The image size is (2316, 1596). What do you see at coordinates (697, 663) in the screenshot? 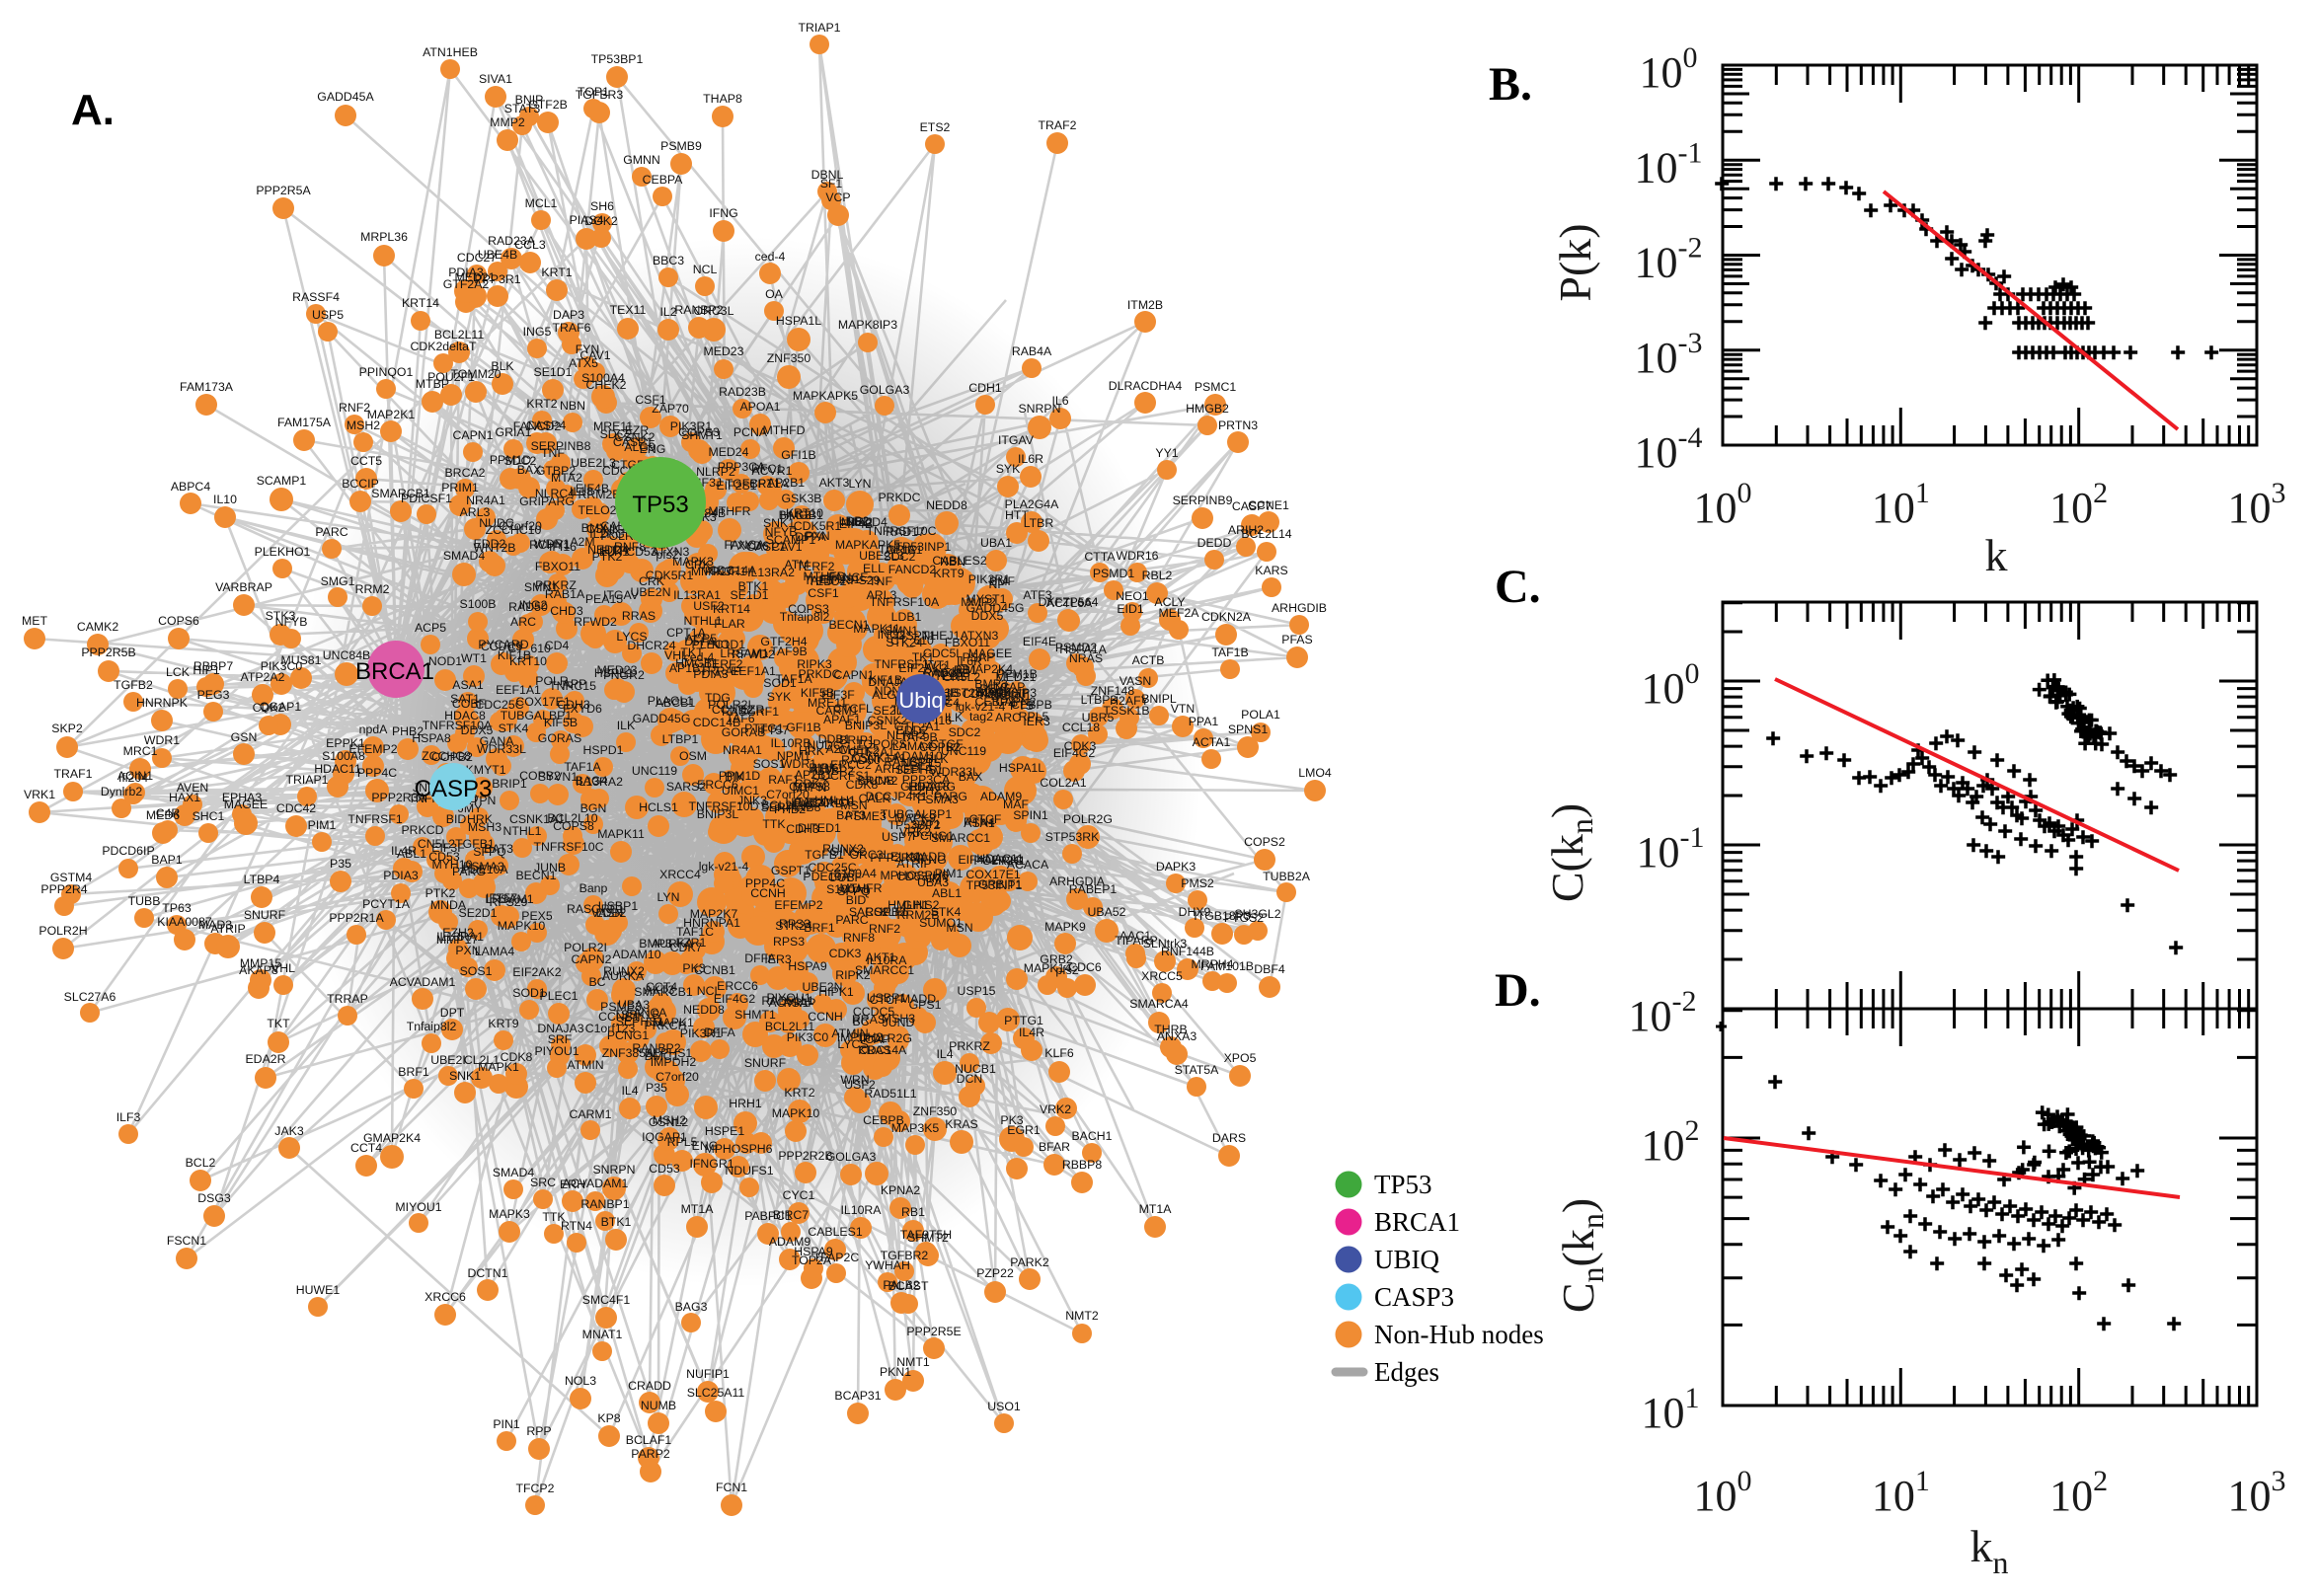
I see `svg-text: HMGB1` at bounding box center [697, 663].